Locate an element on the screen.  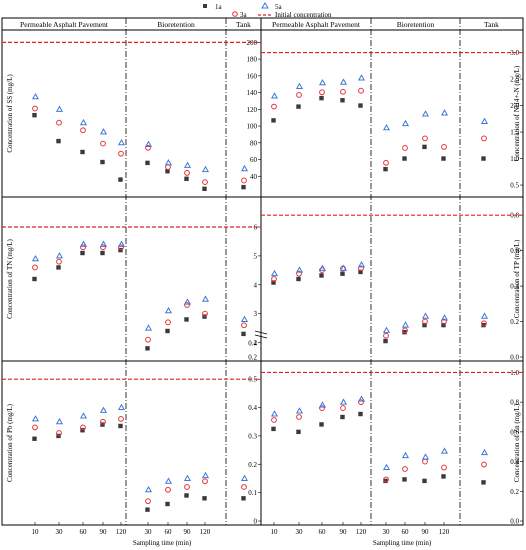
x-tick-label: 30 is located at coordinates (60, 532).